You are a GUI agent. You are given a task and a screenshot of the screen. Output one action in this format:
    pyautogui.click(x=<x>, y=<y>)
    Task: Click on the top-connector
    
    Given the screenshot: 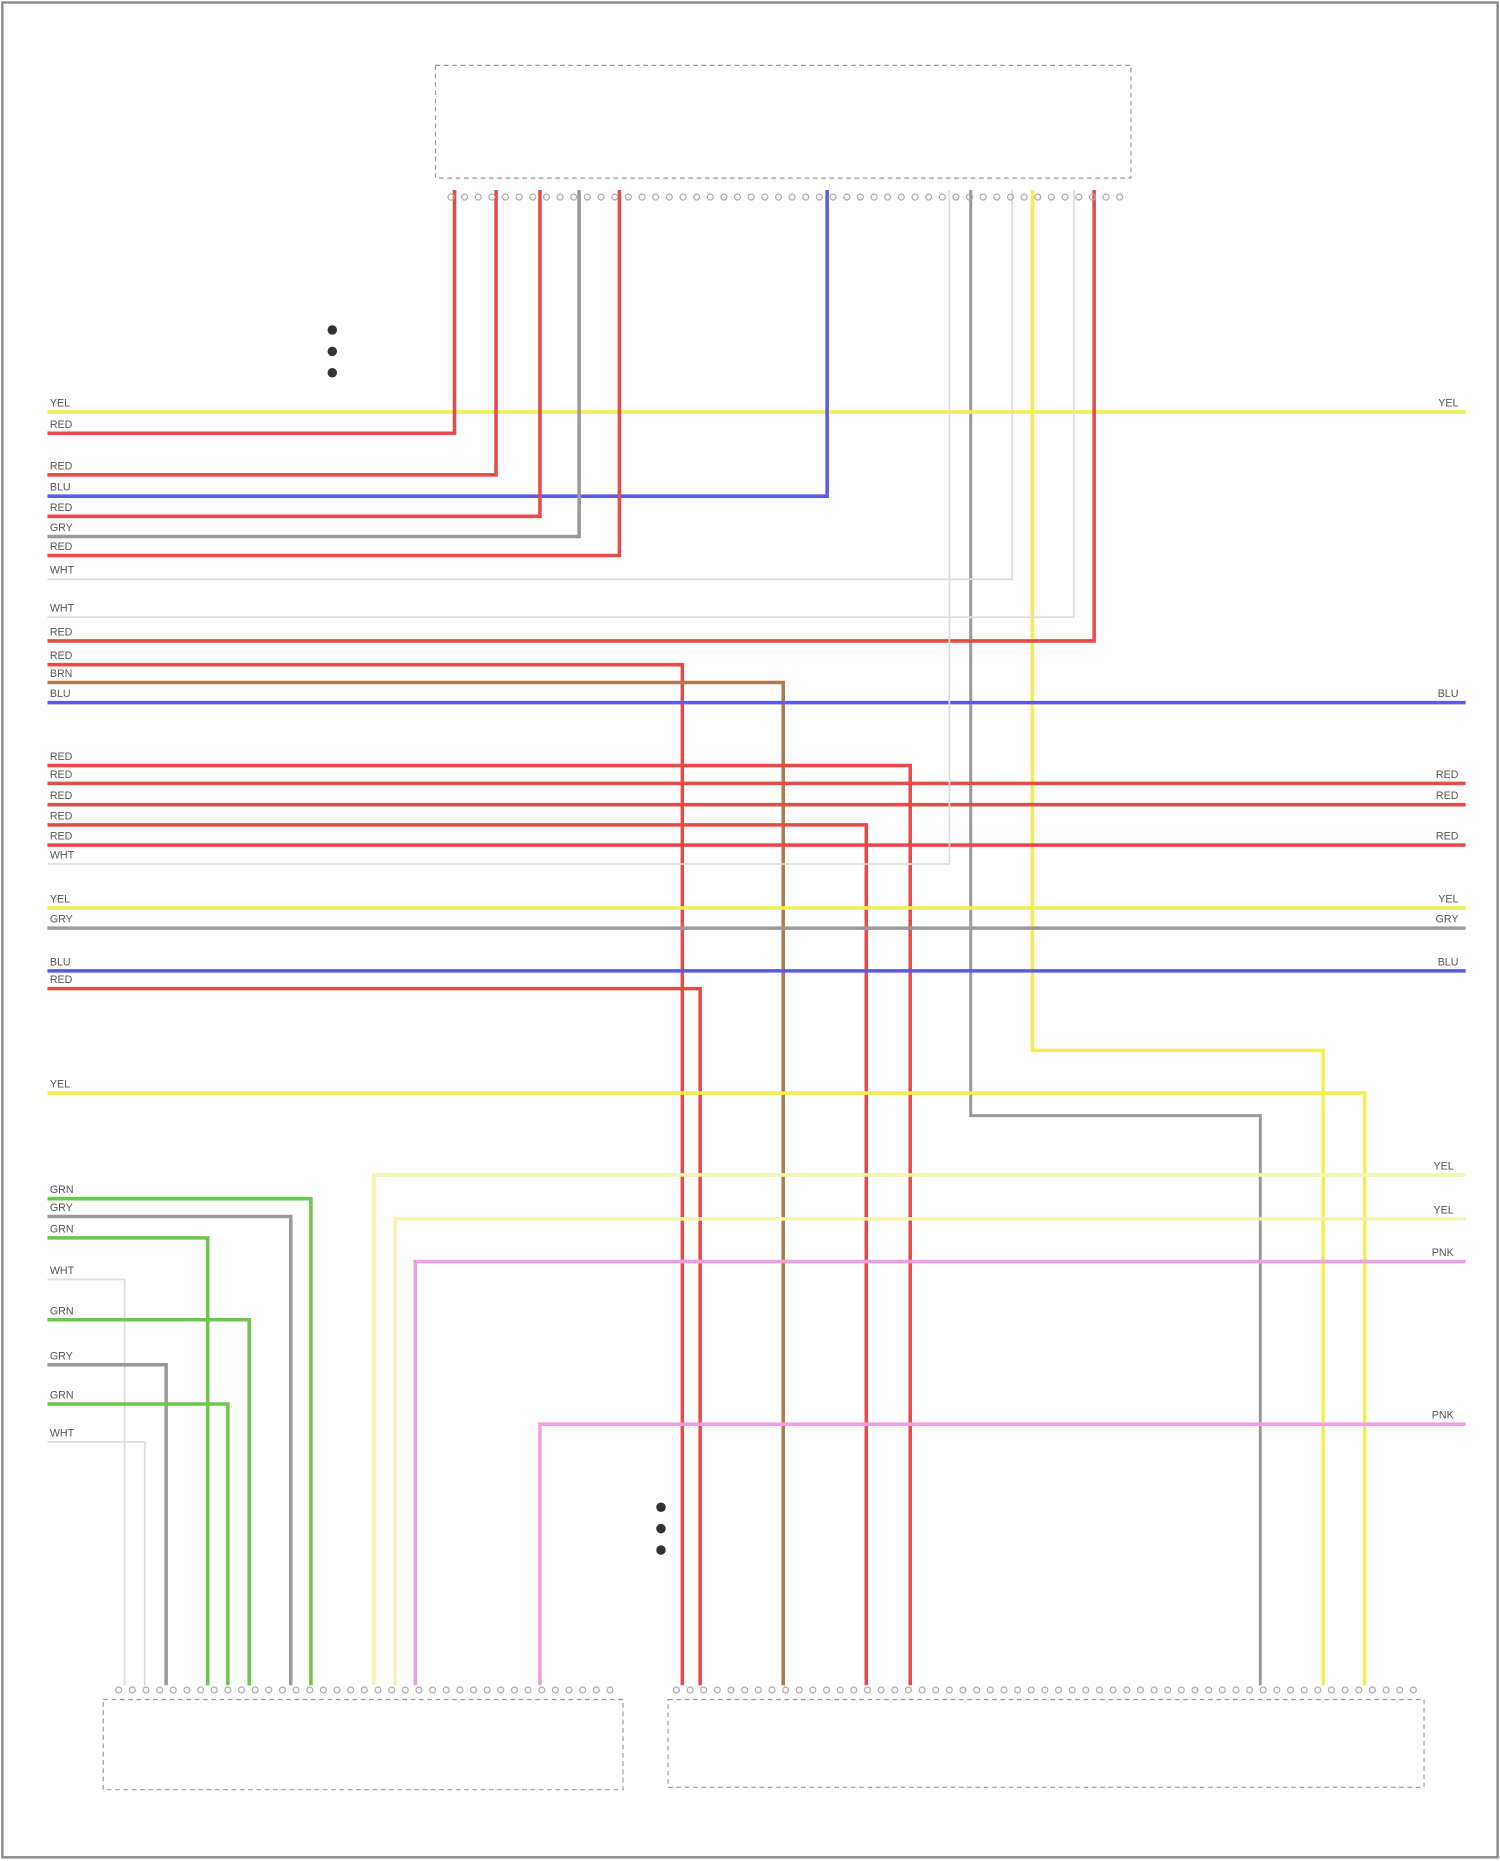 What is the action you would take?
    pyautogui.click(x=783, y=121)
    